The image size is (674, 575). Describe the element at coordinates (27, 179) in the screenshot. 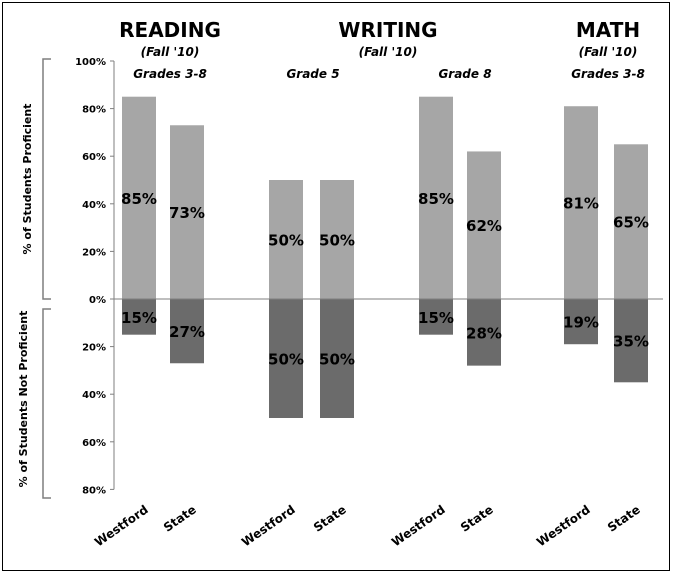

I see `y-label-proficient: % of Students Proficient` at that location.